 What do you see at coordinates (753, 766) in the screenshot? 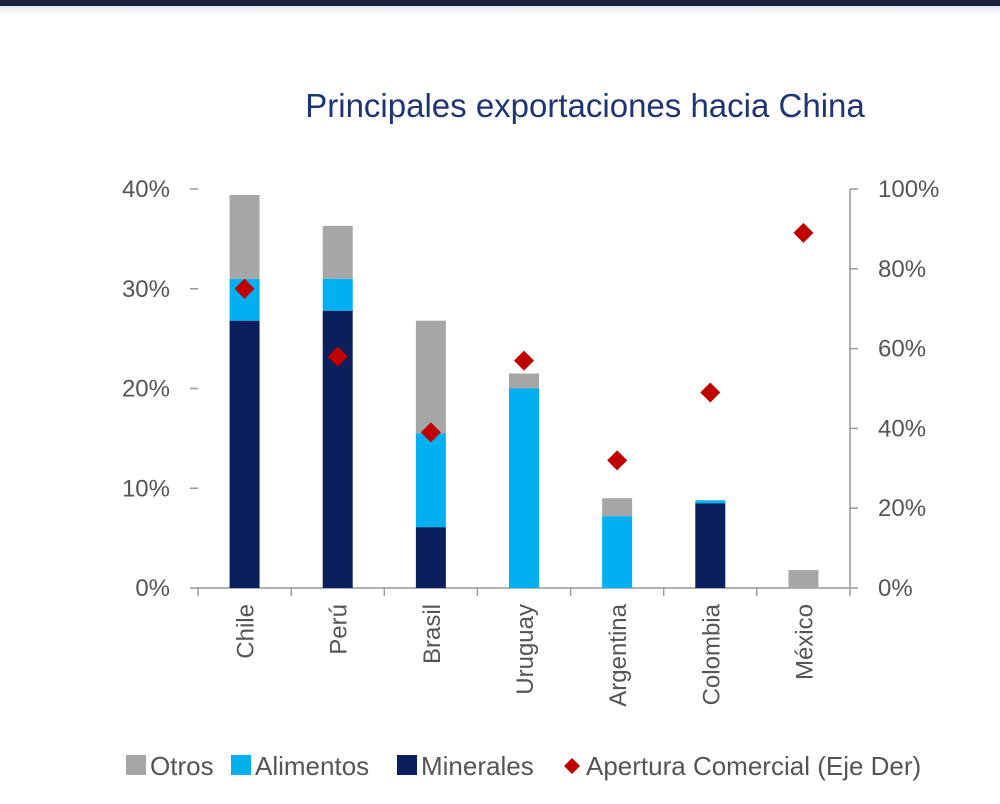
I see `legend-label: Apertura Comercial (Eje Der)` at bounding box center [753, 766].